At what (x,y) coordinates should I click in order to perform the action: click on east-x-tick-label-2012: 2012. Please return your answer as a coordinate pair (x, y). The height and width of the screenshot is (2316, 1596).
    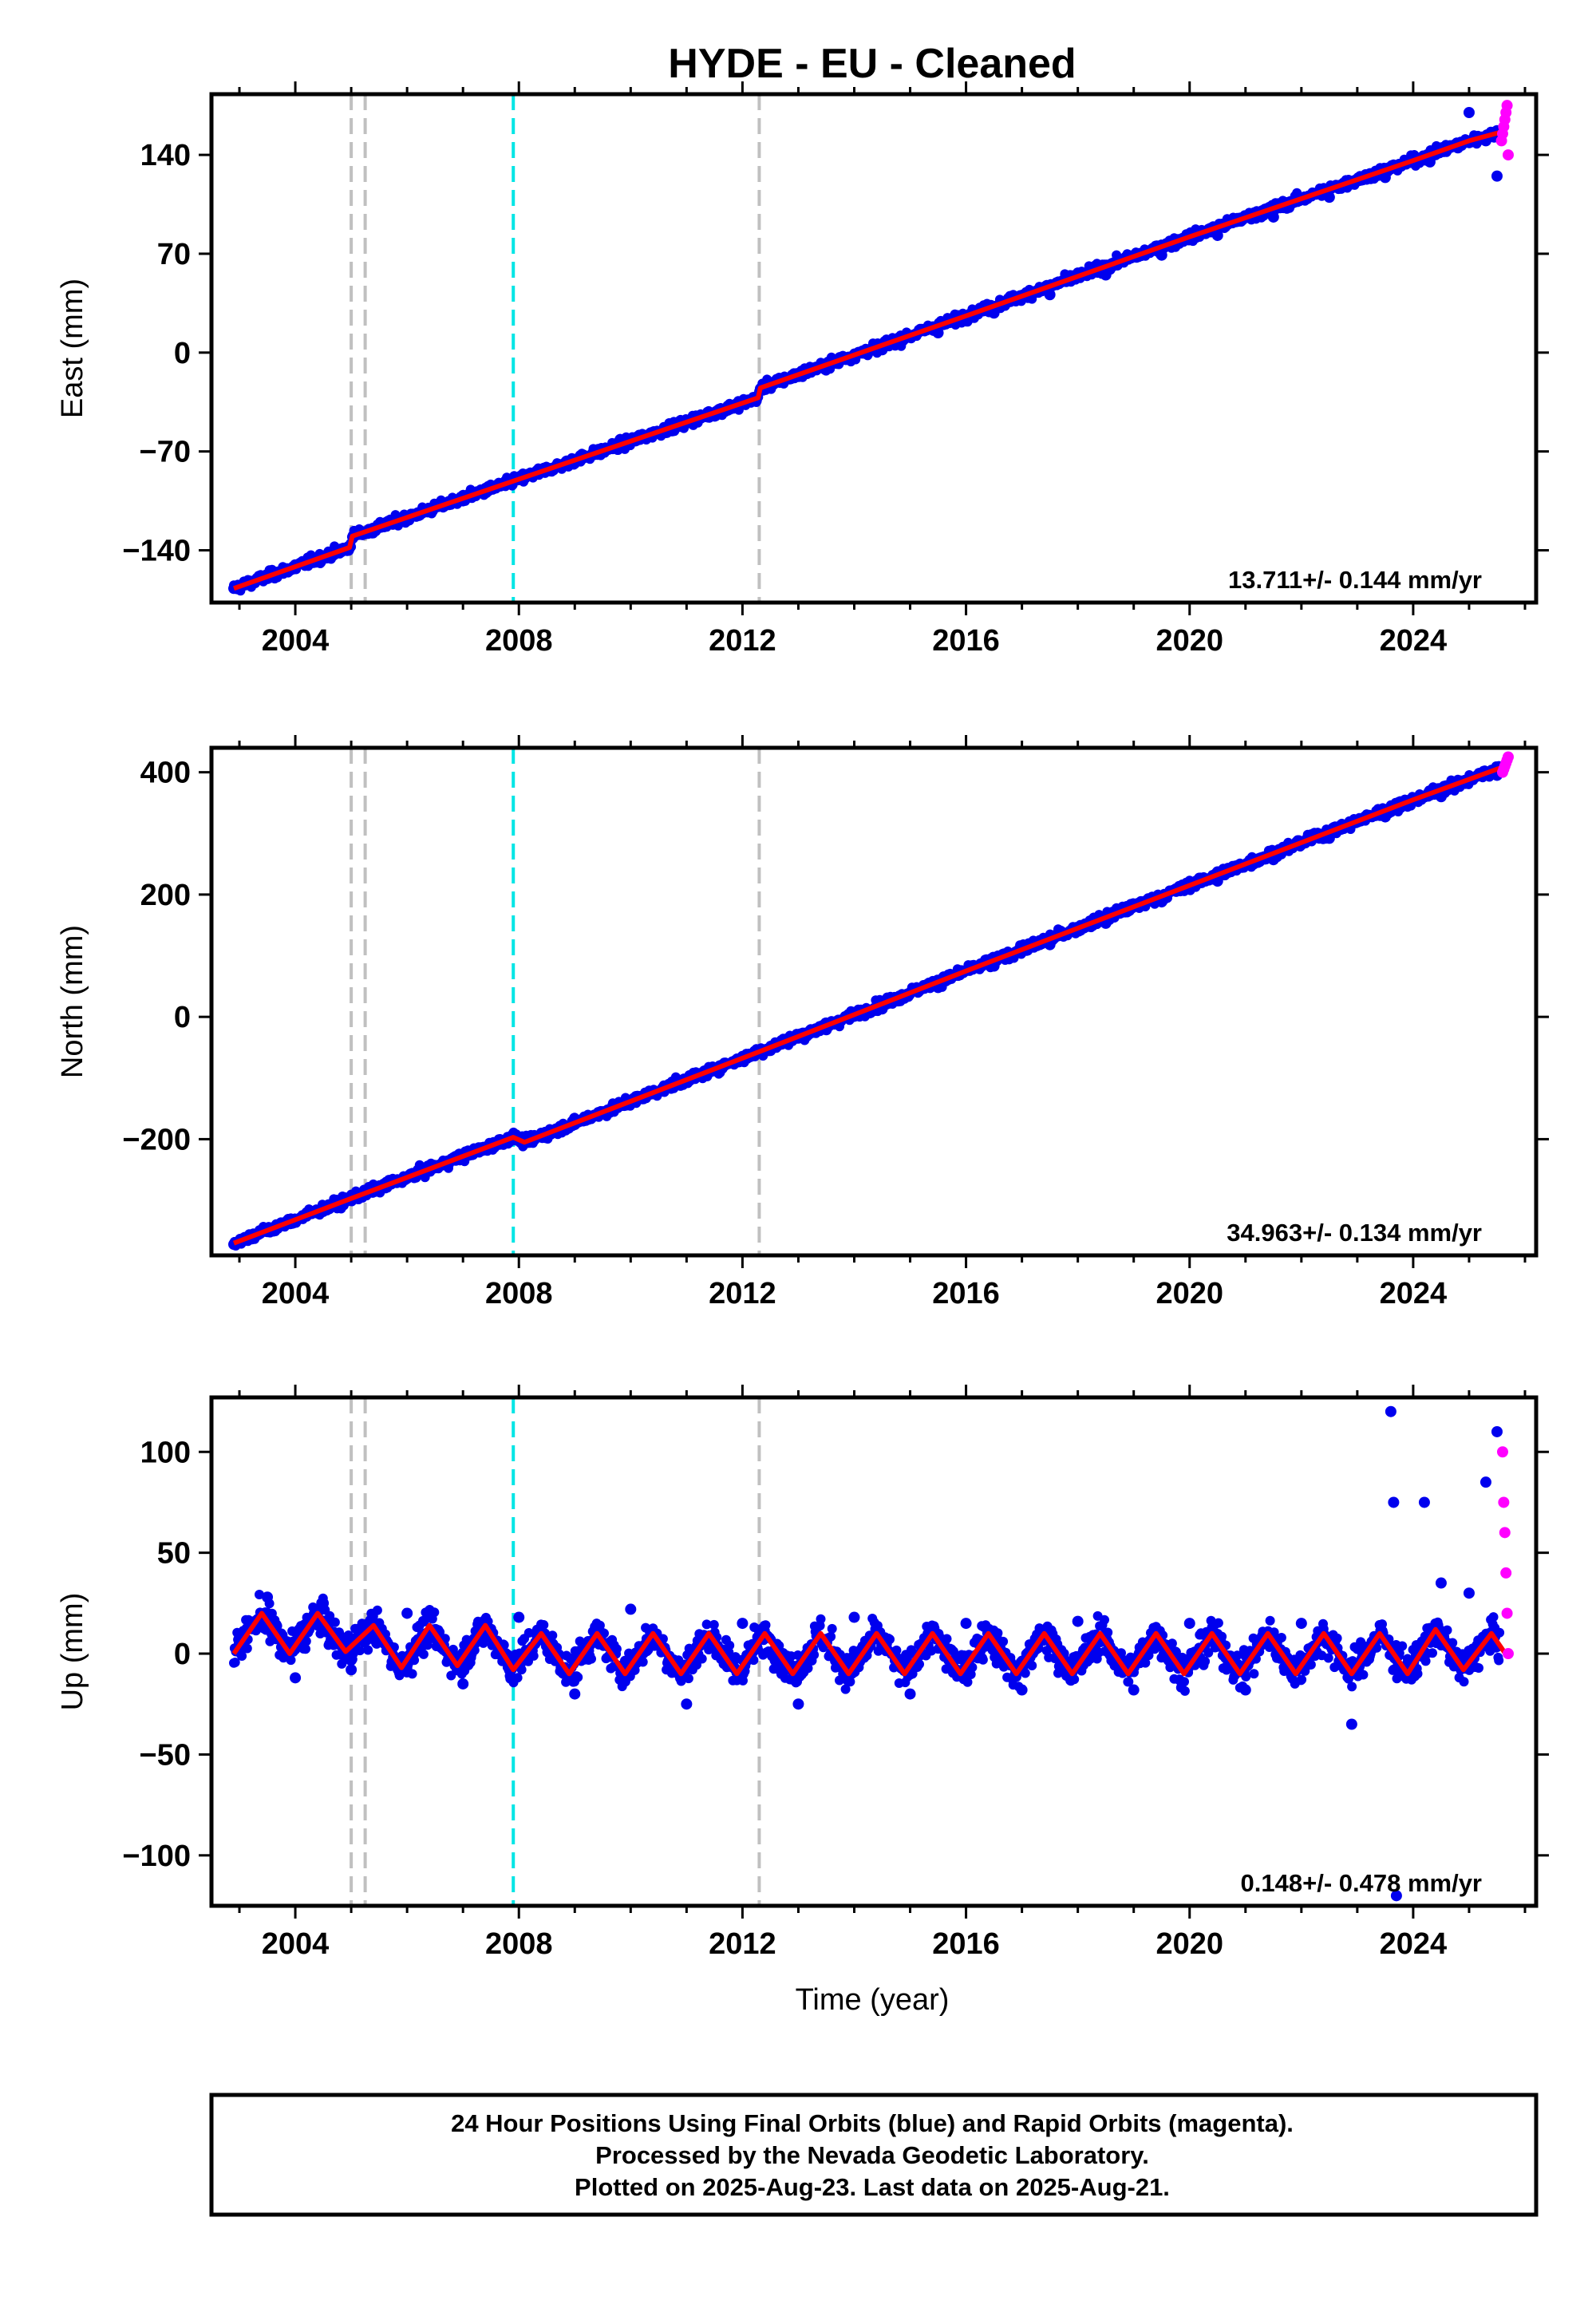
    Looking at the image, I should click on (742, 641).